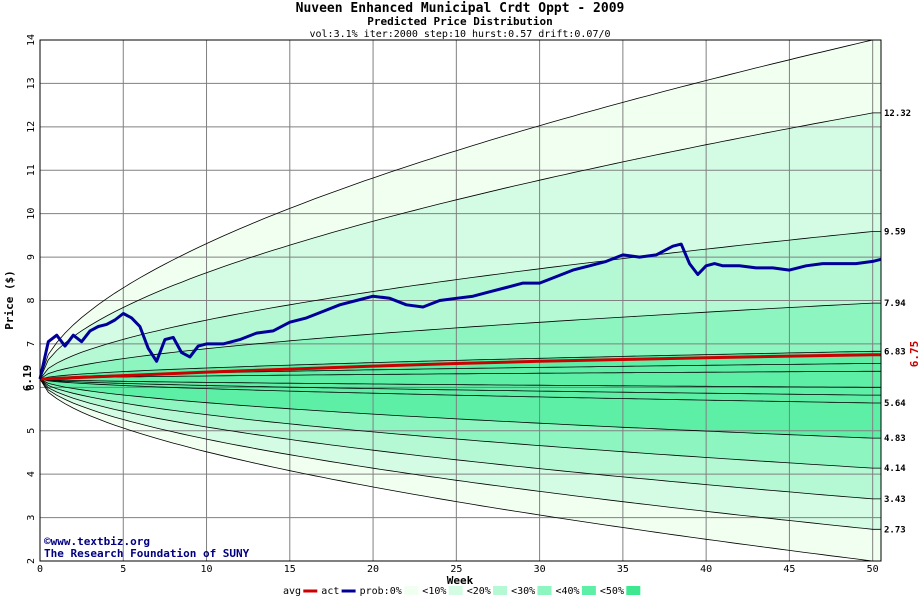  What do you see at coordinates (373, 569) in the screenshot?
I see `x-tick-label: 20` at bounding box center [373, 569].